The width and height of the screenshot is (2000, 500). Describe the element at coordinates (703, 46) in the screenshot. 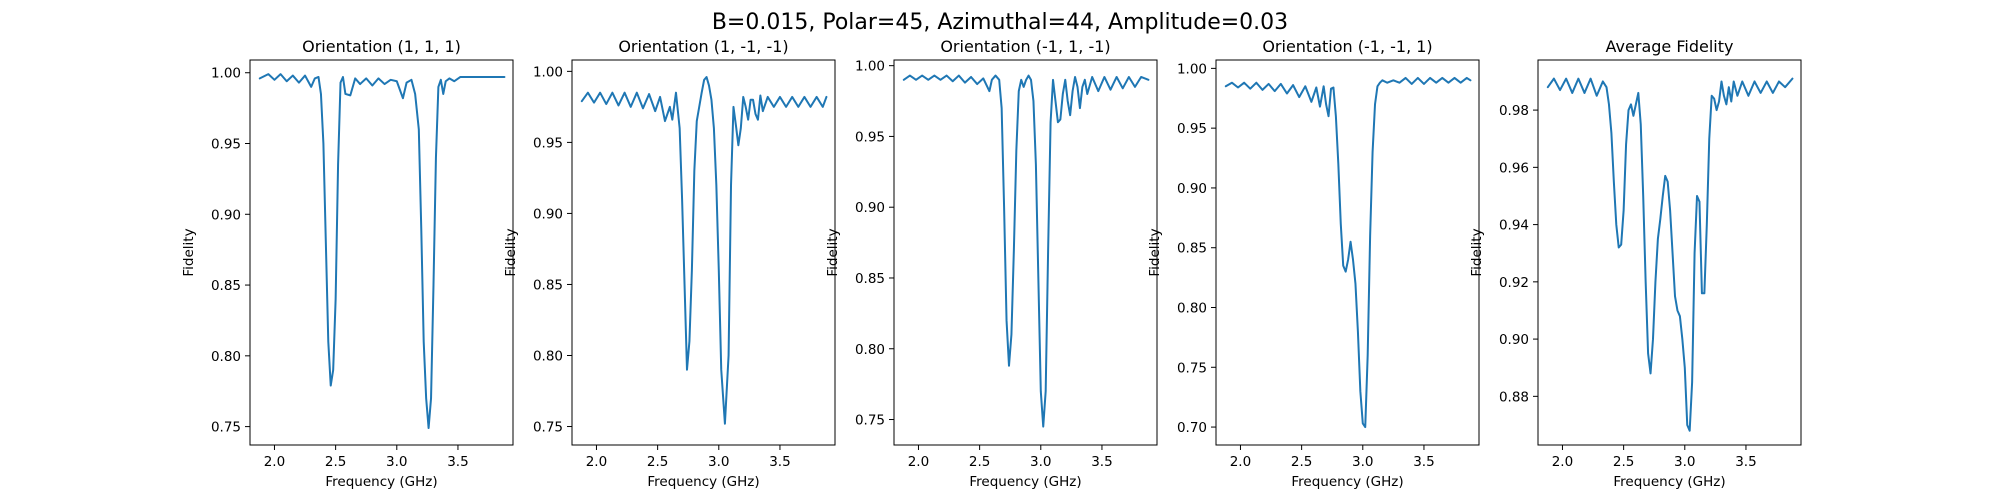

I see `panel-title: Orientation (1, -1, -1)` at that location.